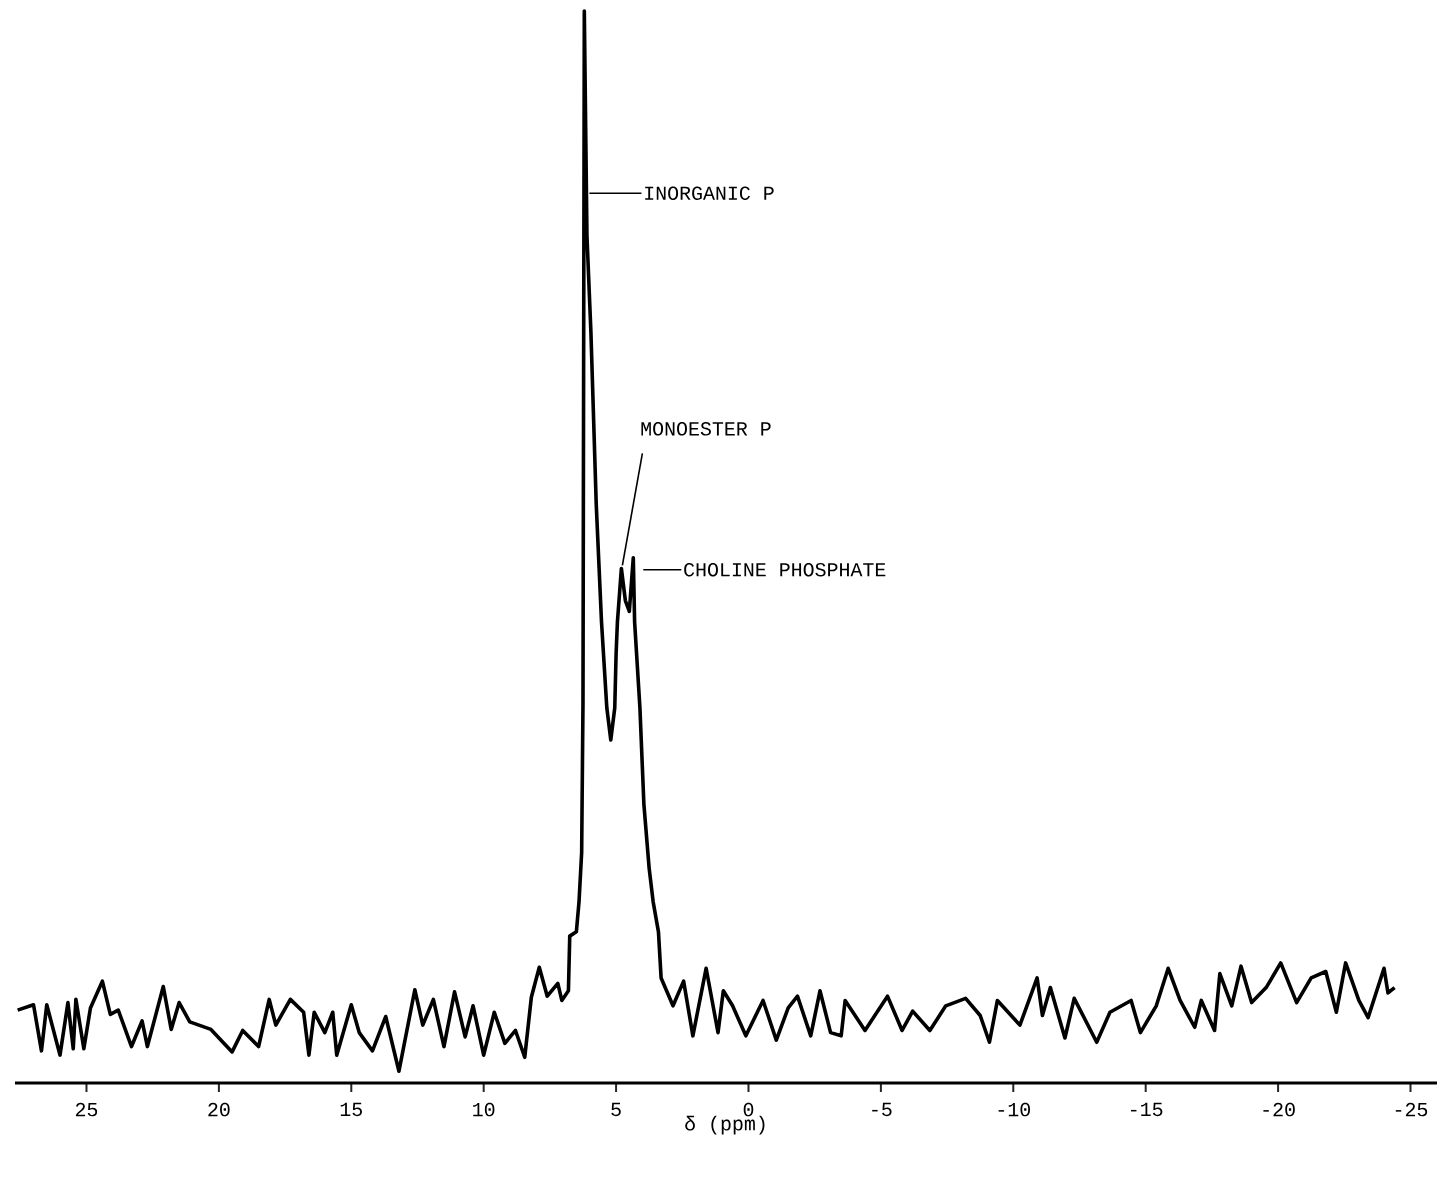  What do you see at coordinates (709, 193) in the screenshot?
I see `annotation: INORGANIC P` at bounding box center [709, 193].